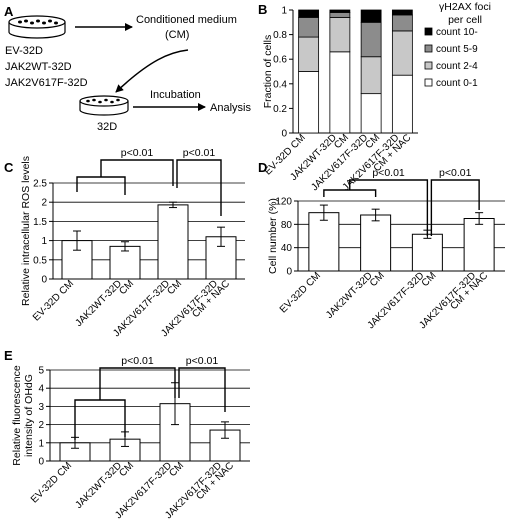  I want to click on y-tick-label: 2.5, so click(40, 184).